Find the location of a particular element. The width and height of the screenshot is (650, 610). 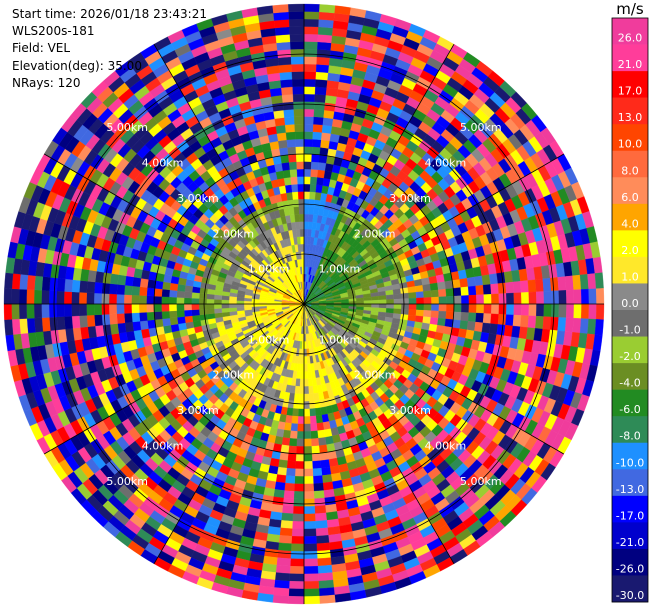

elevation-label: Elevation(deg): is located at coordinates (58, 65).